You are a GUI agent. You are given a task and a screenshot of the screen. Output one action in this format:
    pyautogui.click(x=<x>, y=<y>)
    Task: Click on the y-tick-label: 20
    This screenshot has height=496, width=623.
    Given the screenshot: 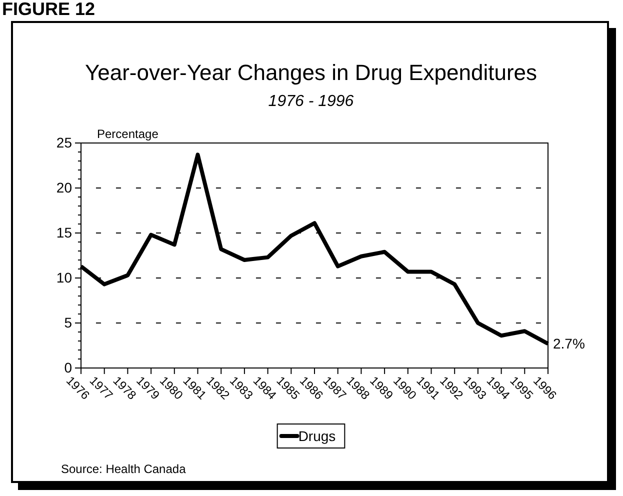 What is the action you would take?
    pyautogui.click(x=64, y=187)
    